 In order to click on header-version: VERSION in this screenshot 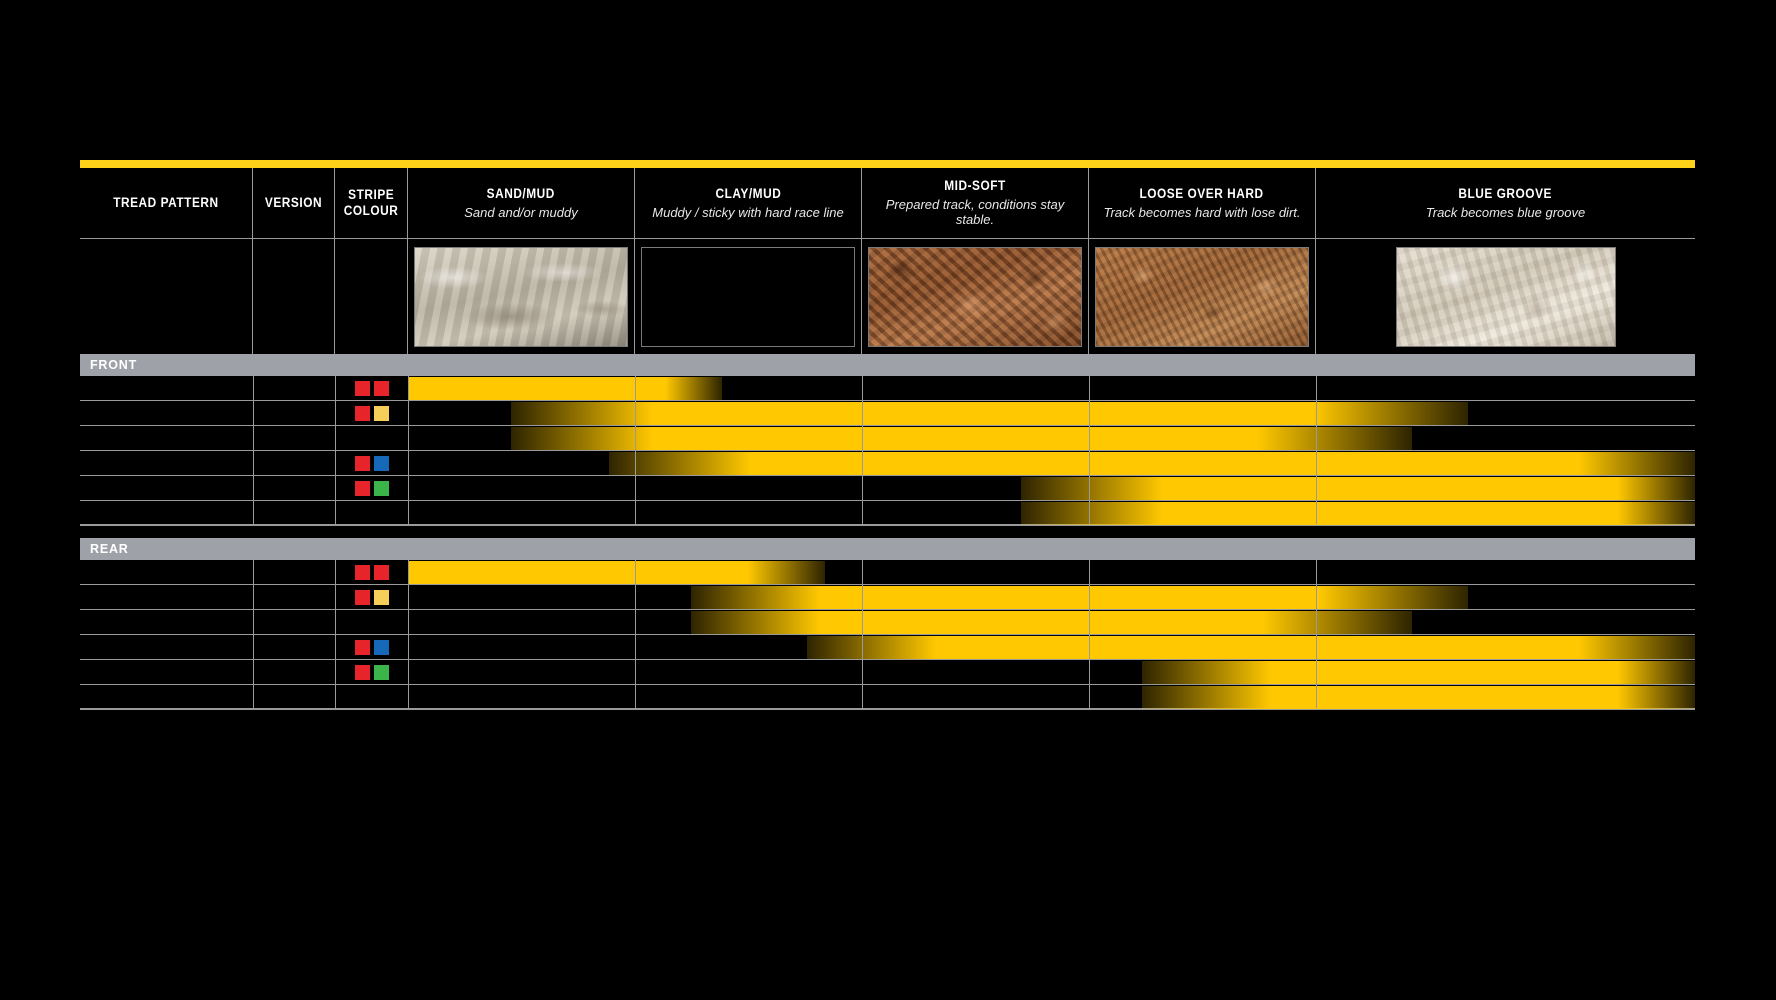, I will do `click(294, 203)`.